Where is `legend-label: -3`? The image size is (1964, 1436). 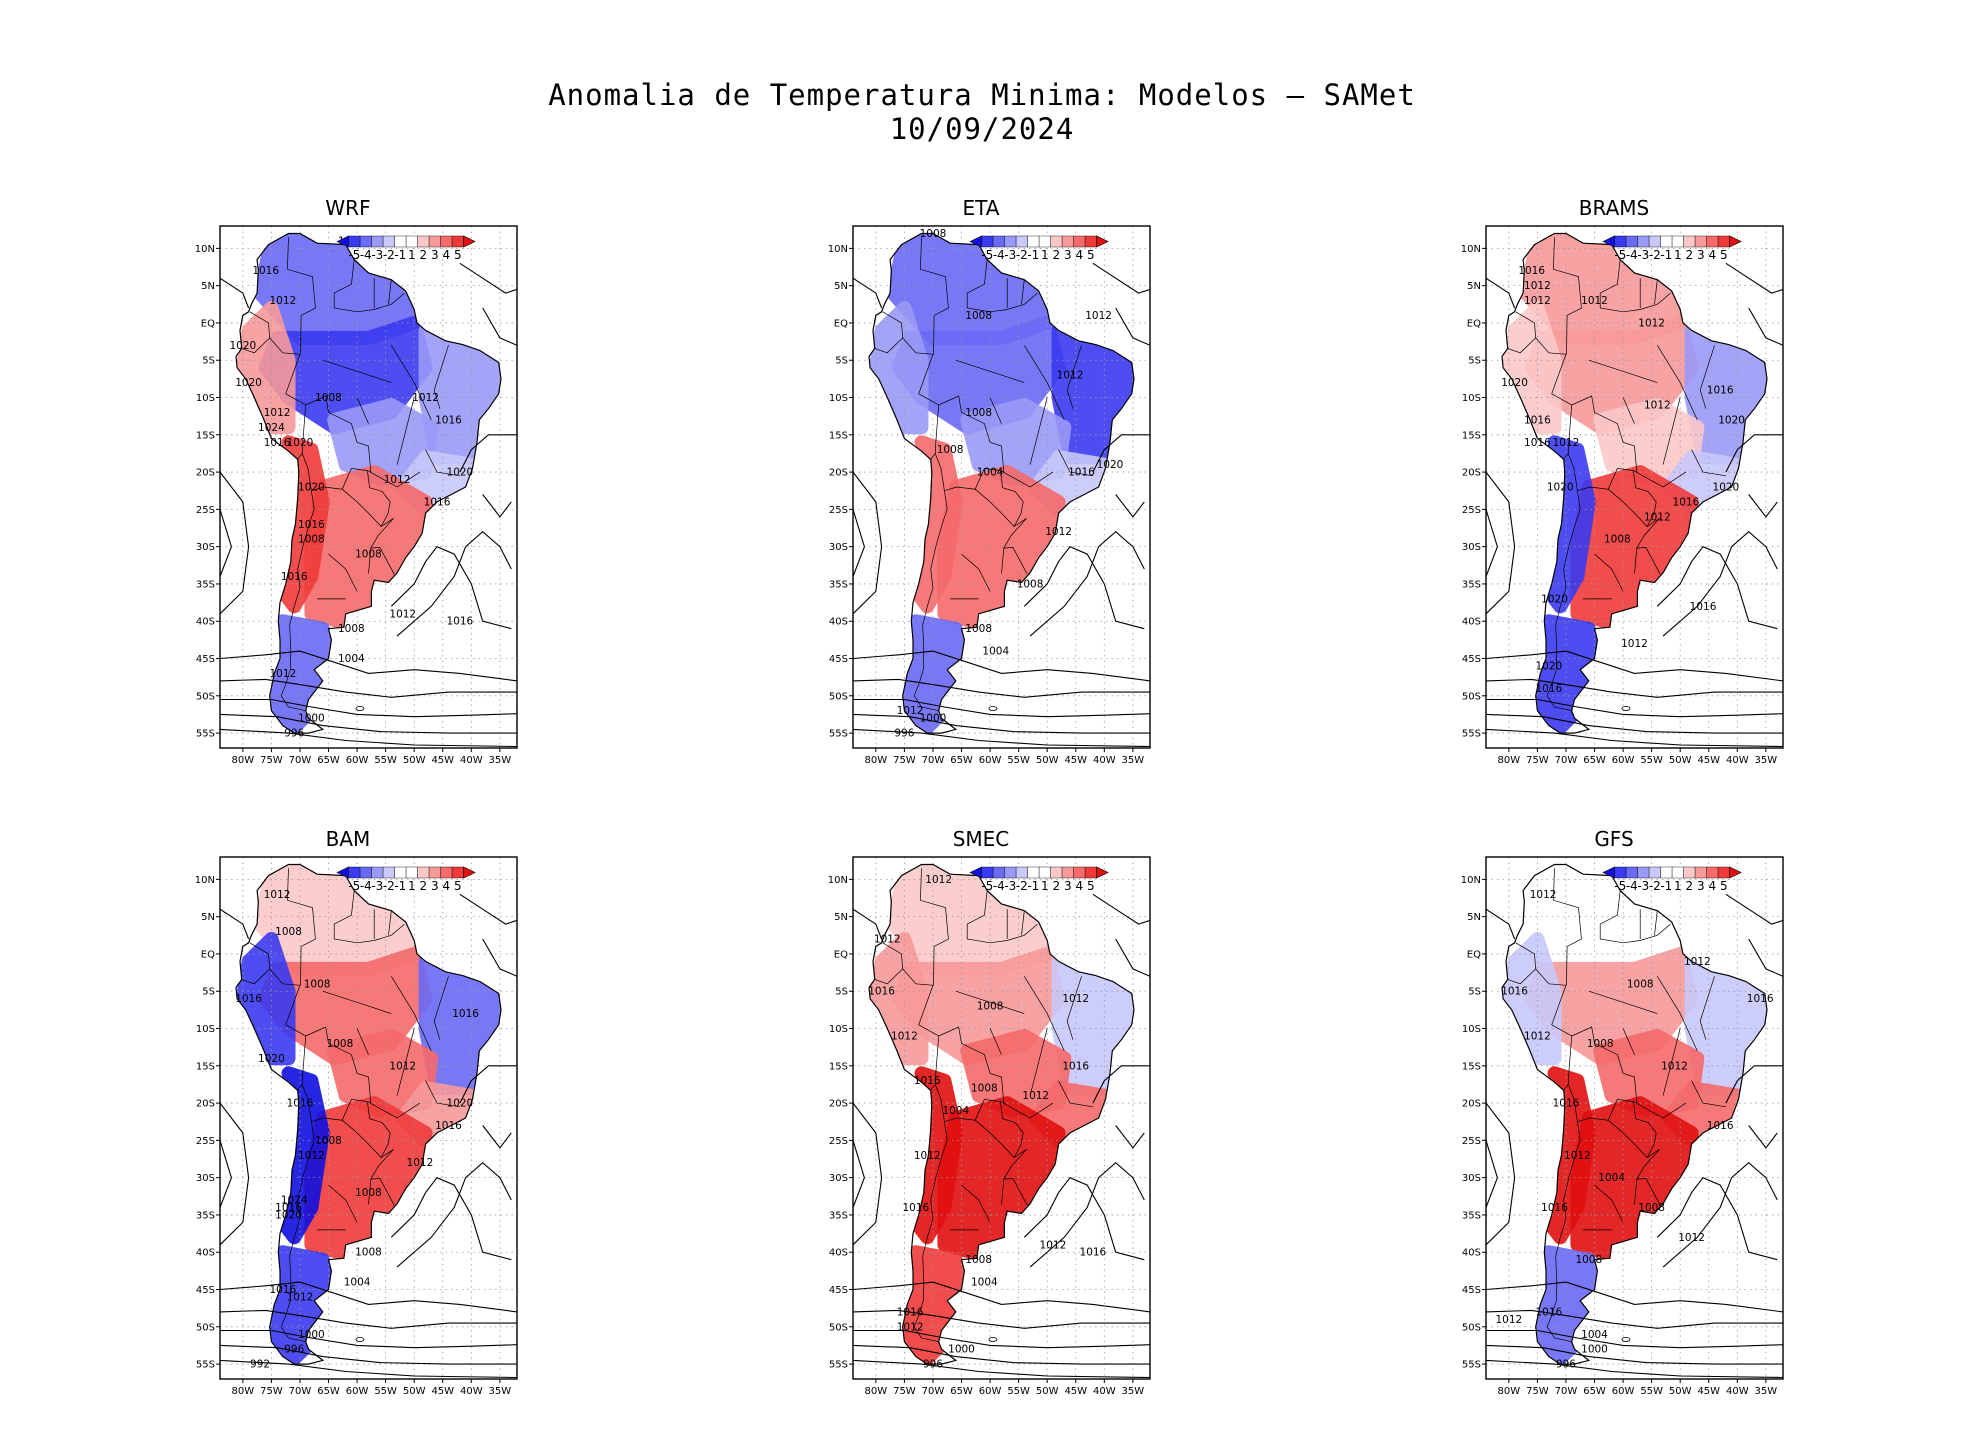 legend-label: -3 is located at coordinates (1643, 255).